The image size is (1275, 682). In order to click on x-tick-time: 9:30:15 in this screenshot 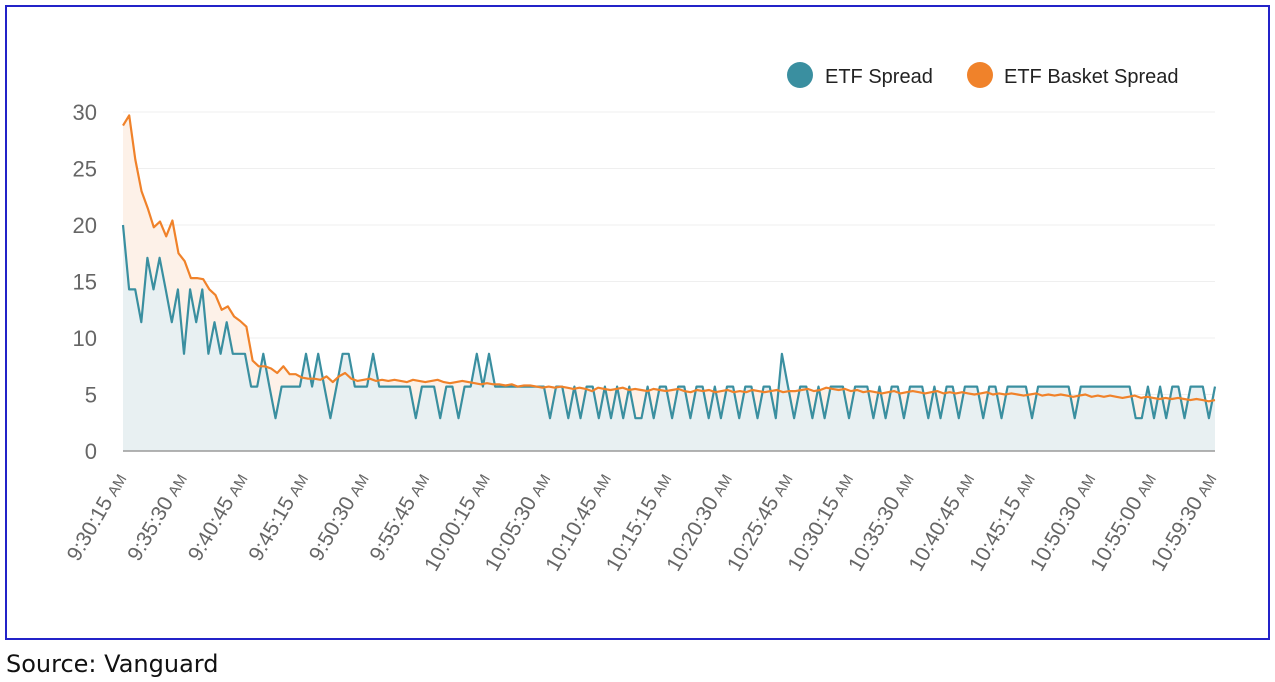, I will do `click(90, 529)`.